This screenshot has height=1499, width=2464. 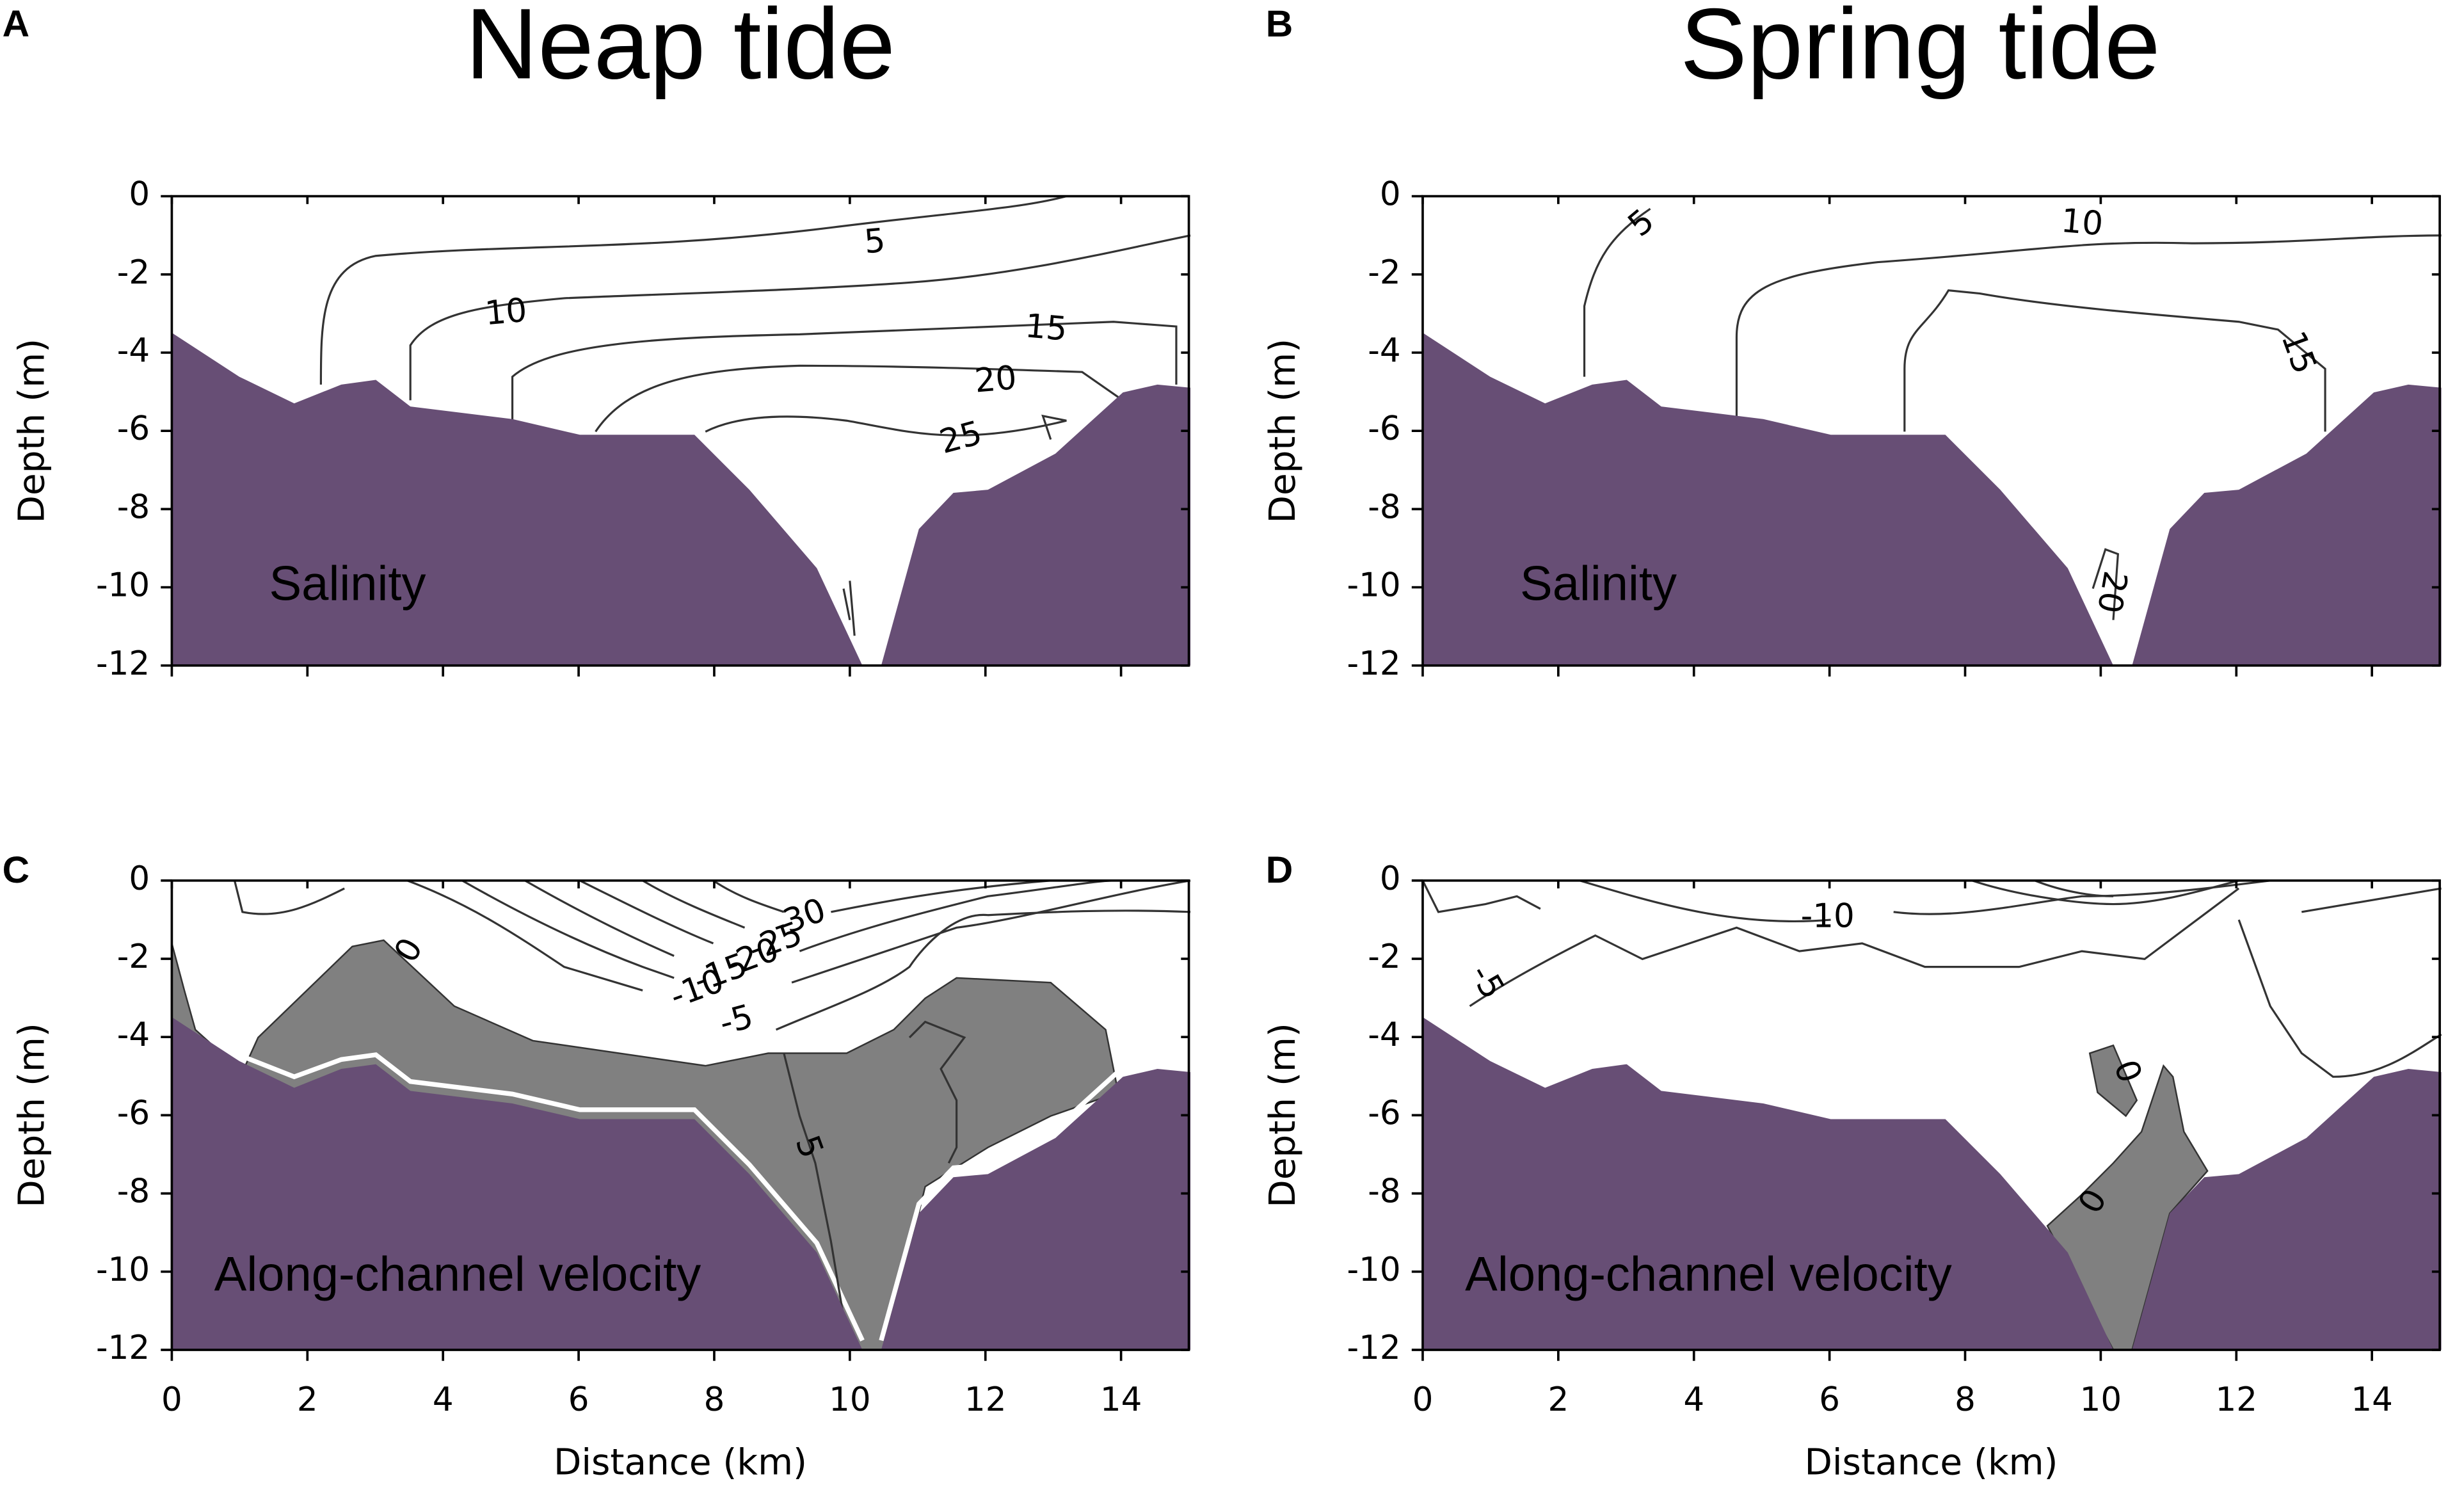 What do you see at coordinates (1828, 916) in the screenshot?
I see `contour-label: -10` at bounding box center [1828, 916].